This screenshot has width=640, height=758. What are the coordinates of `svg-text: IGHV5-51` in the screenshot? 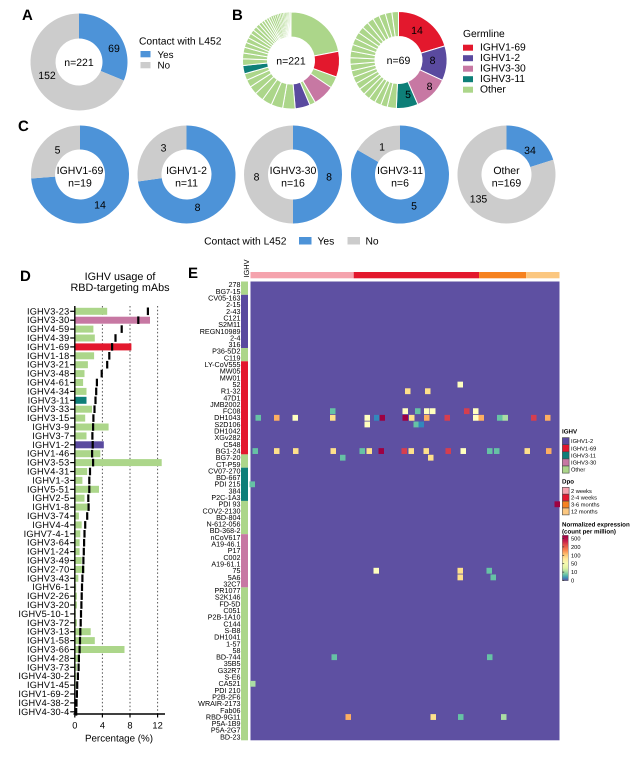 It's located at (48, 489).